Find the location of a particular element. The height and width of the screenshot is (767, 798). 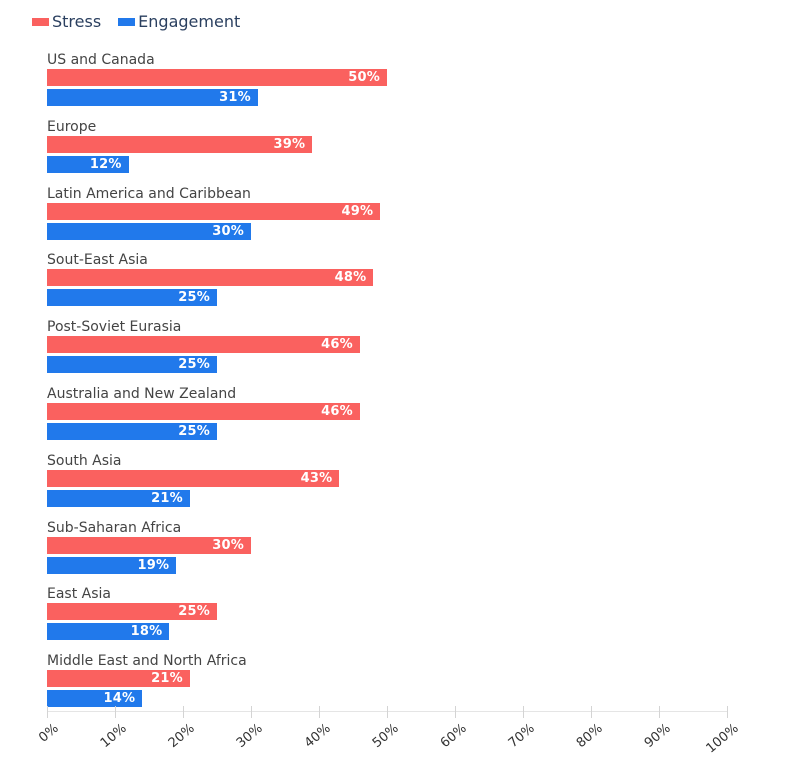

category-label: US and Canada is located at coordinates (101, 60).